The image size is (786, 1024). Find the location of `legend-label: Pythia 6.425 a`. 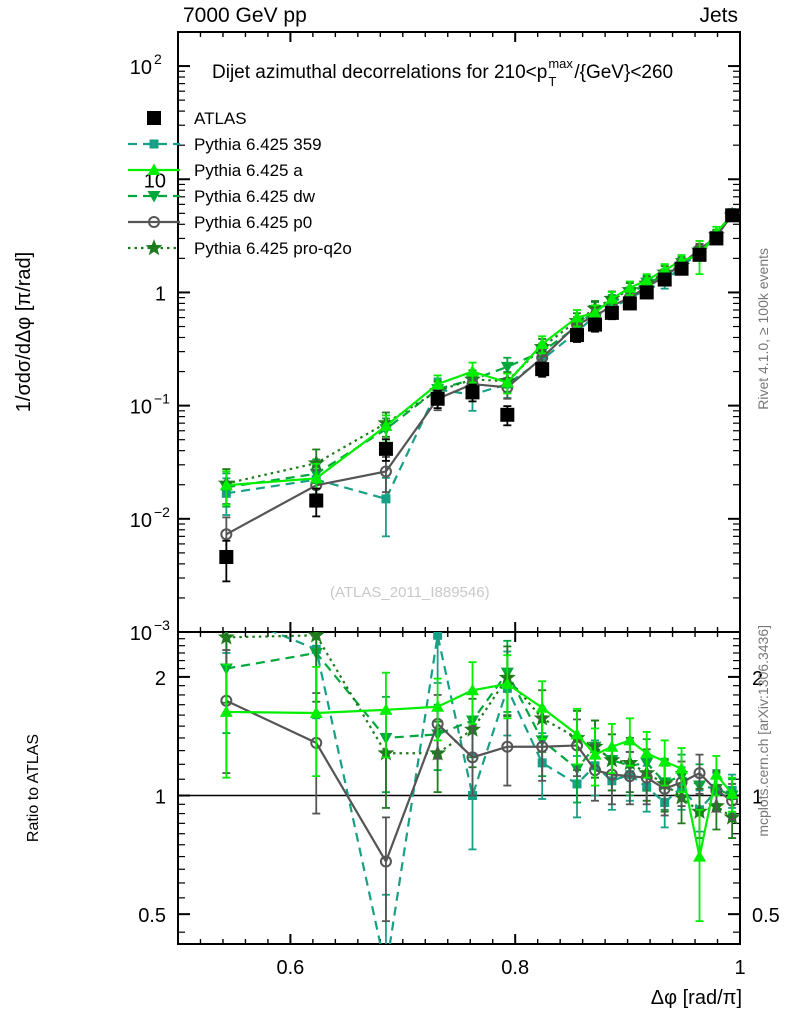

legend-label: Pythia 6.425 a is located at coordinates (248, 170).